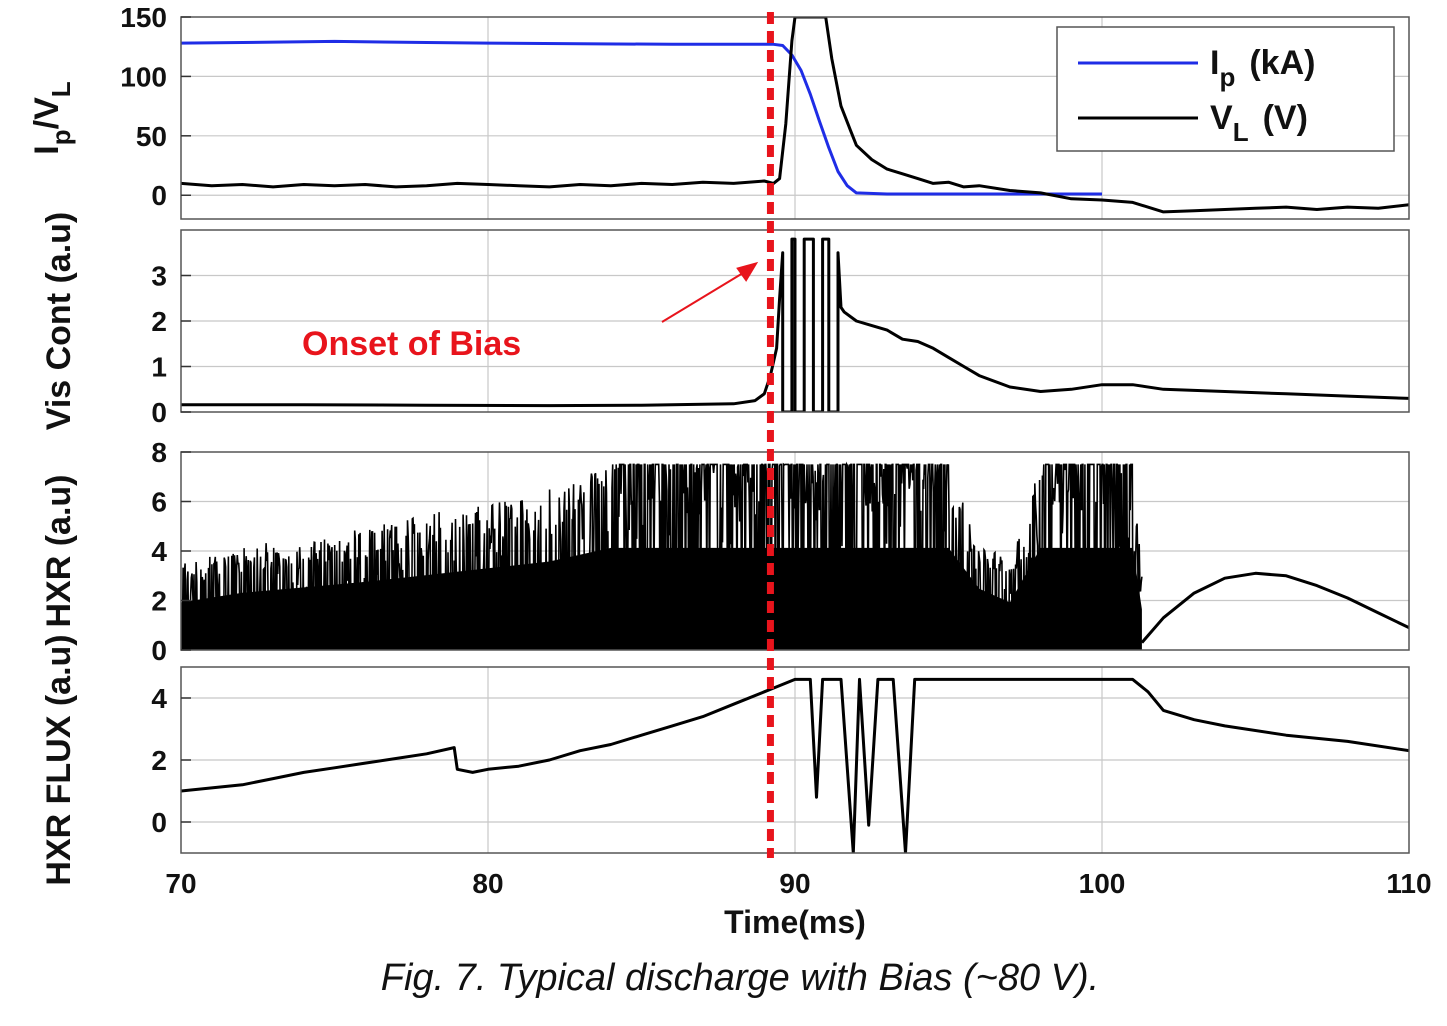 The image size is (1447, 1026). Describe the element at coordinates (52, 117) in the screenshot. I see `ylabel-1: Ip/VL` at that location.